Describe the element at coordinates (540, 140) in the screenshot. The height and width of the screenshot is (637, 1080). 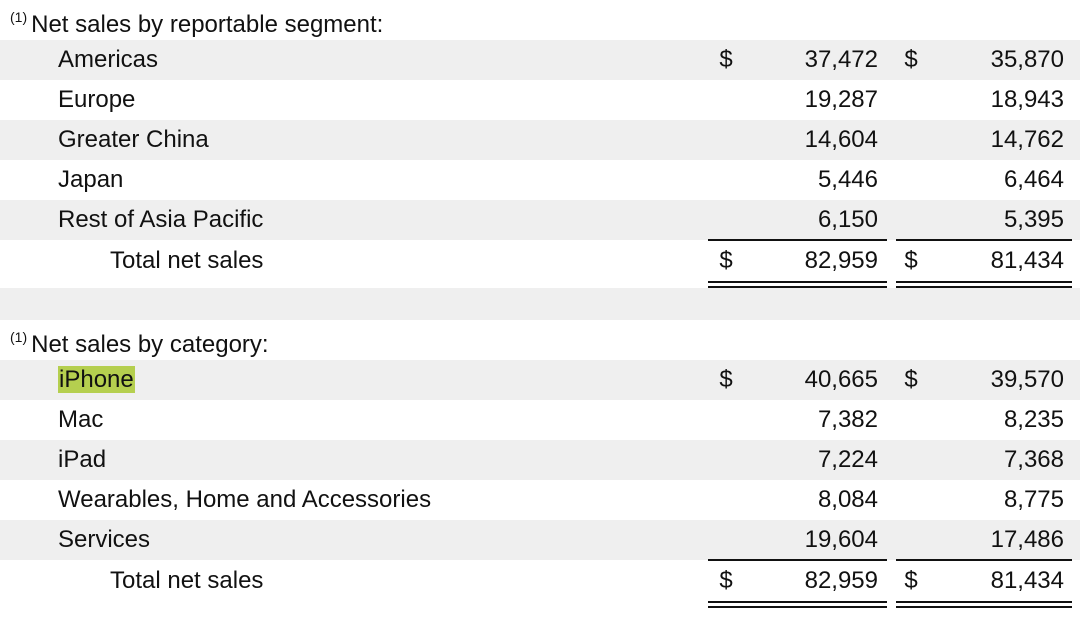
I see `table-row: Greater China 14,604 14,762` at that location.